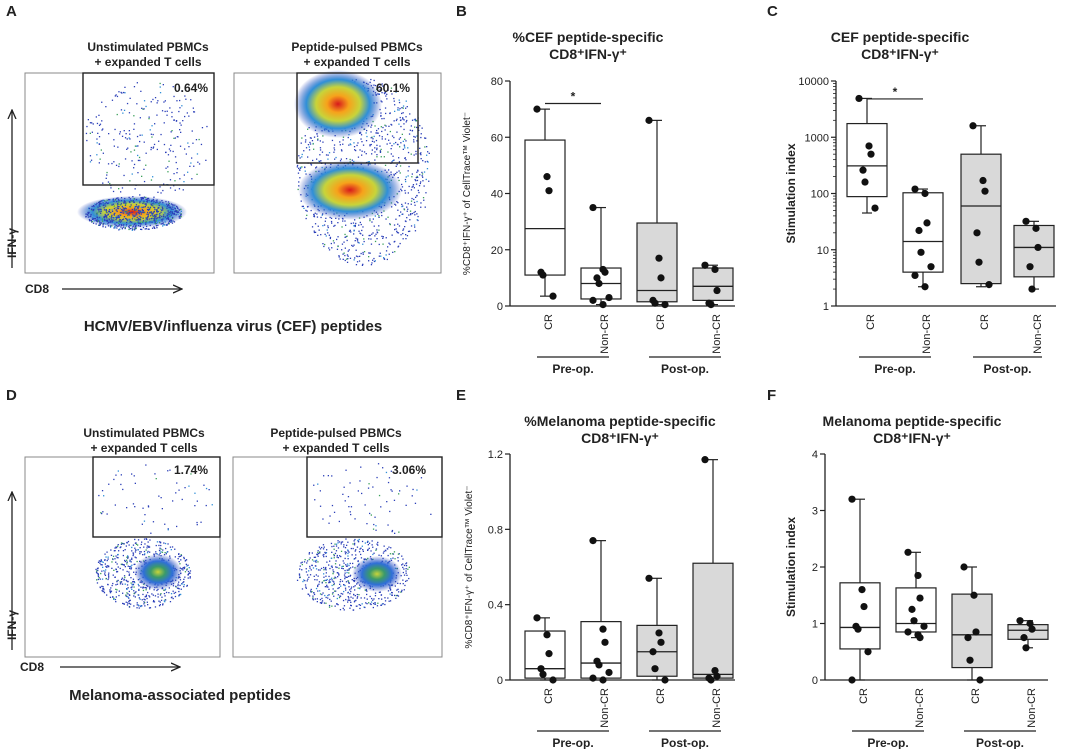 This screenshot has width=1084, height=749. What do you see at coordinates (12, 243) in the screenshot?
I see `panel-a-y-label: IFN-γ` at bounding box center [12, 243].